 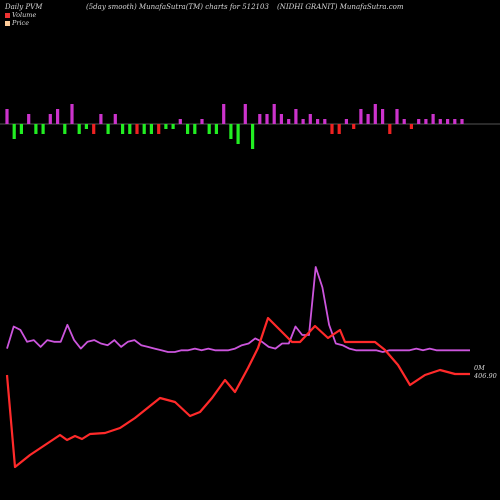 What do you see at coordinates (24, 7) in the screenshot?
I see `chart-type-label: Daily PVM` at bounding box center [24, 7].